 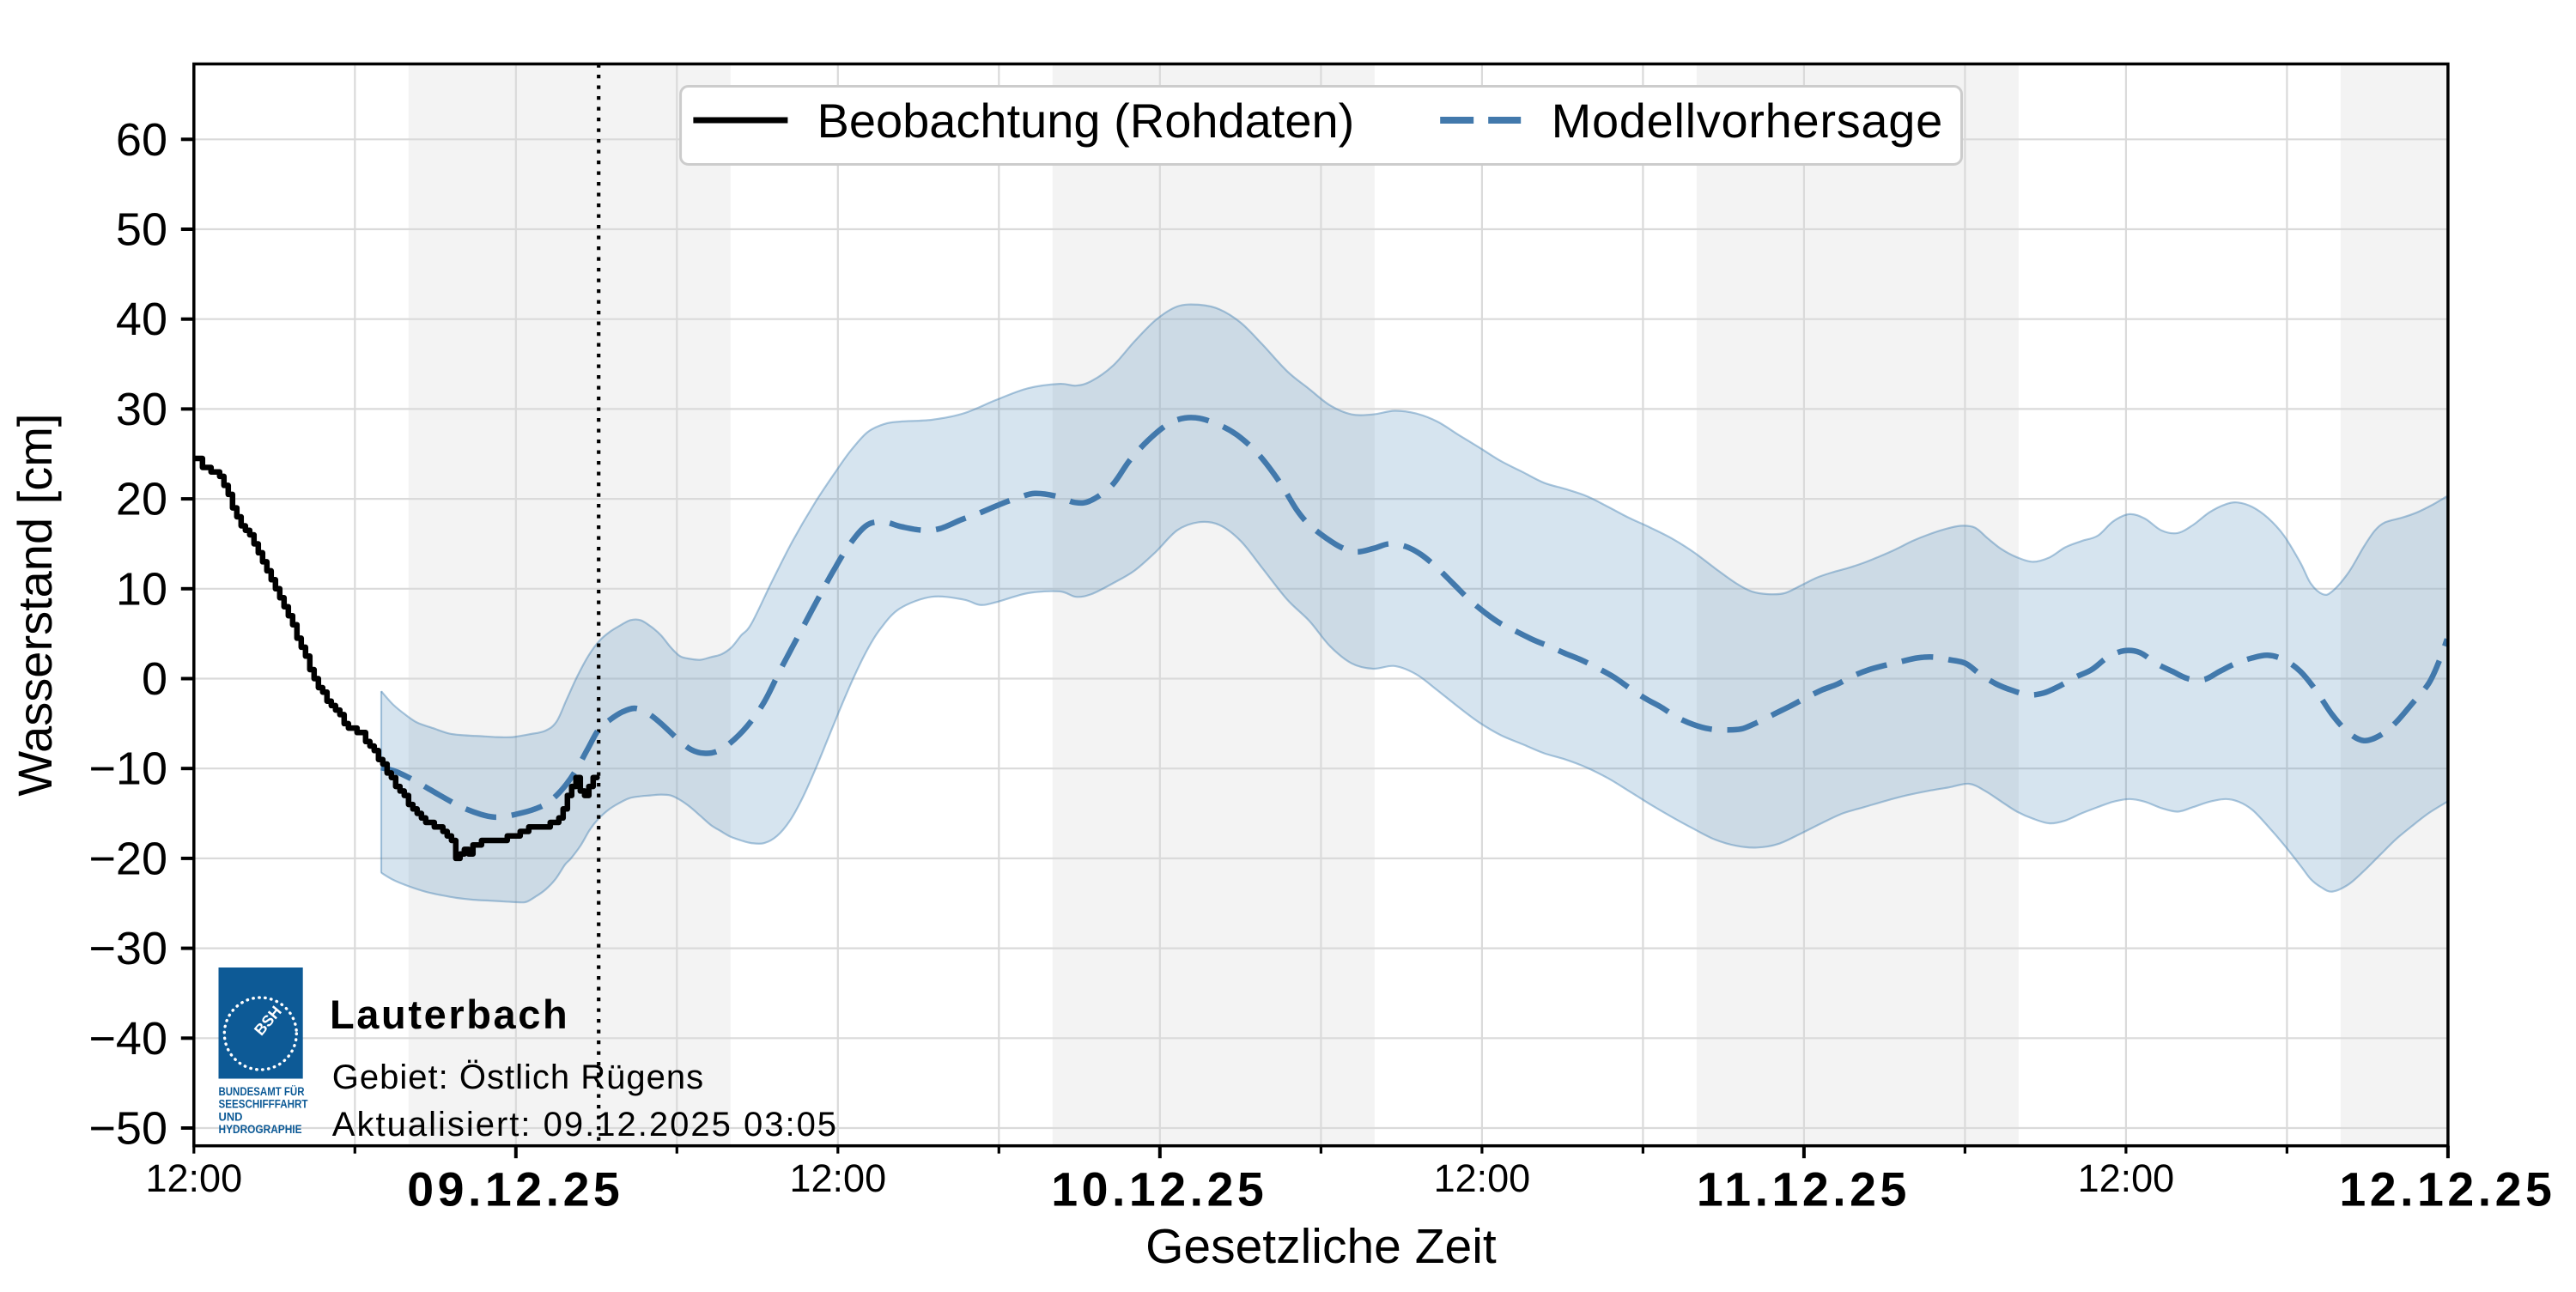 I want to click on svg-text: Beobachtung (Rohdaten), so click(x=1086, y=121).